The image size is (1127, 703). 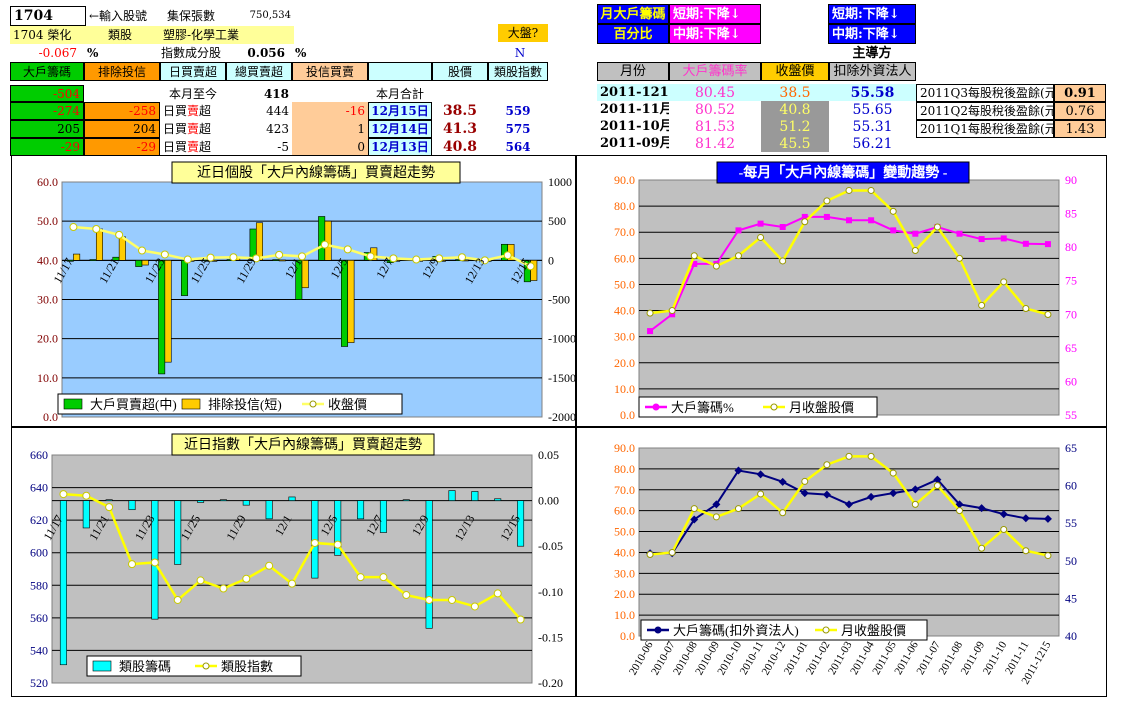 I want to click on pct-sign-2: %, so click(x=301, y=52).